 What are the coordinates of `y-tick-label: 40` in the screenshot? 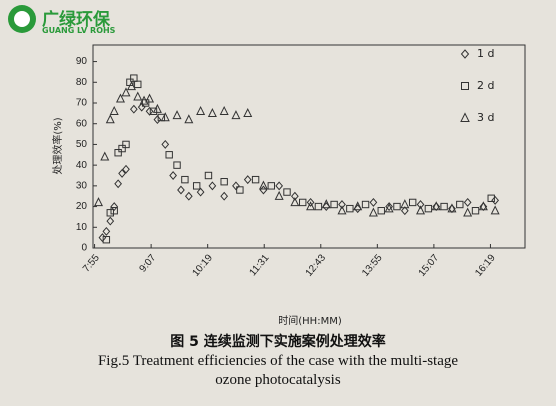 It's located at (82, 165).